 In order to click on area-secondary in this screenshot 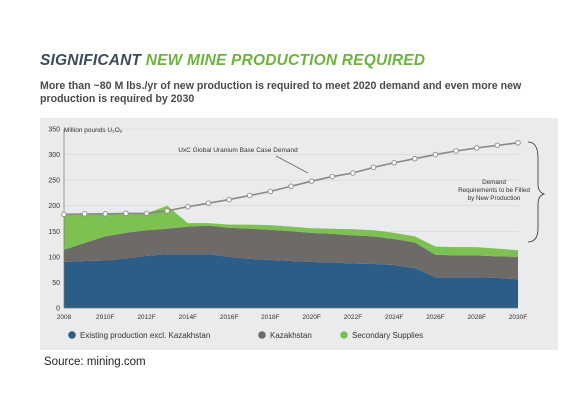, I will do `click(291, 231)`.